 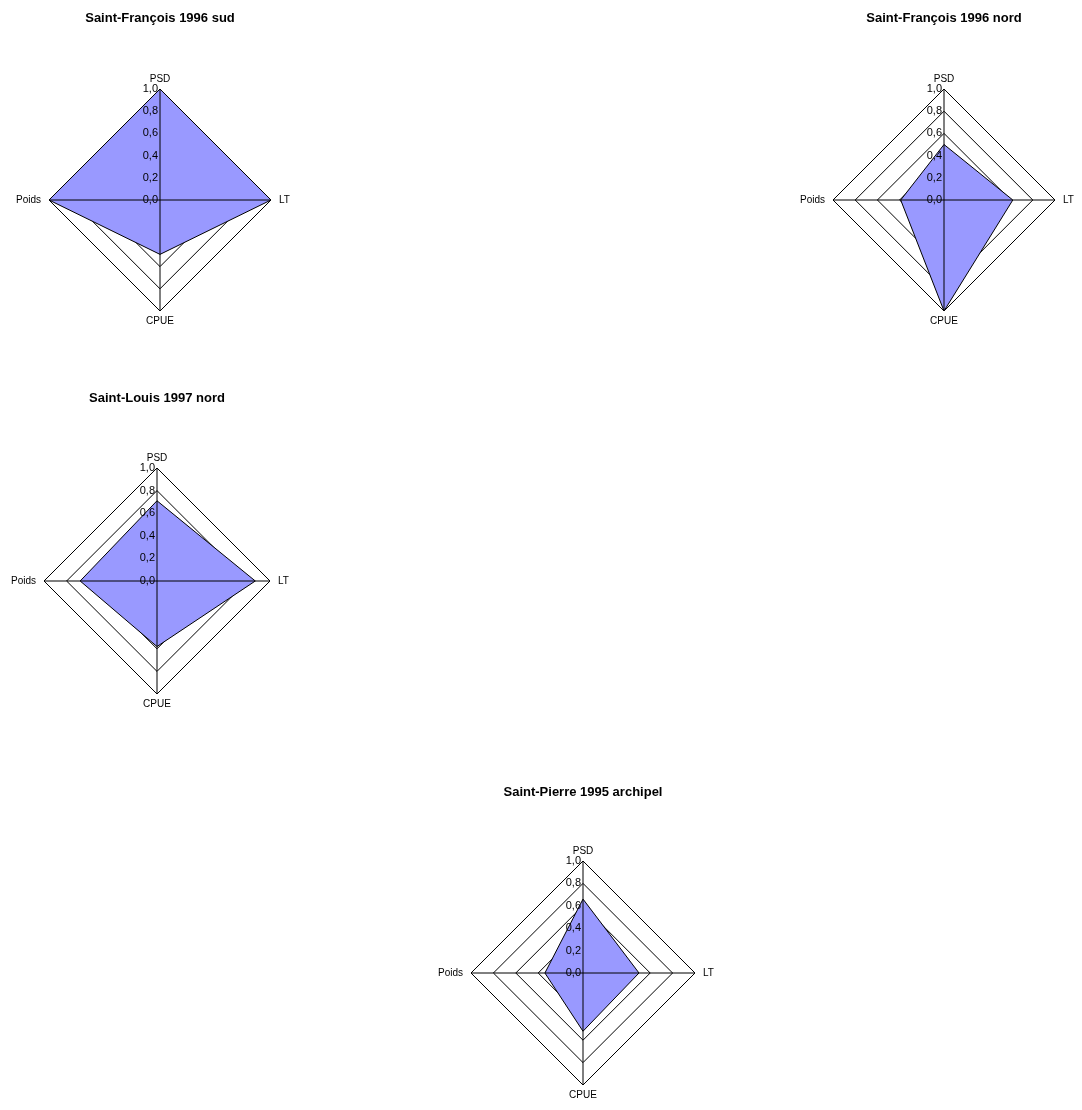 I want to click on chart-title: Saint-François 1996 sud, so click(x=160, y=17).